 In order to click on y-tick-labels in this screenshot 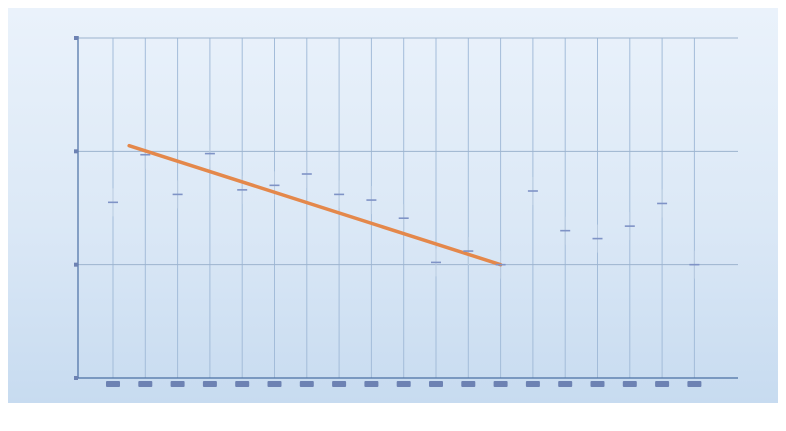, I will do `click(76, 208)`.